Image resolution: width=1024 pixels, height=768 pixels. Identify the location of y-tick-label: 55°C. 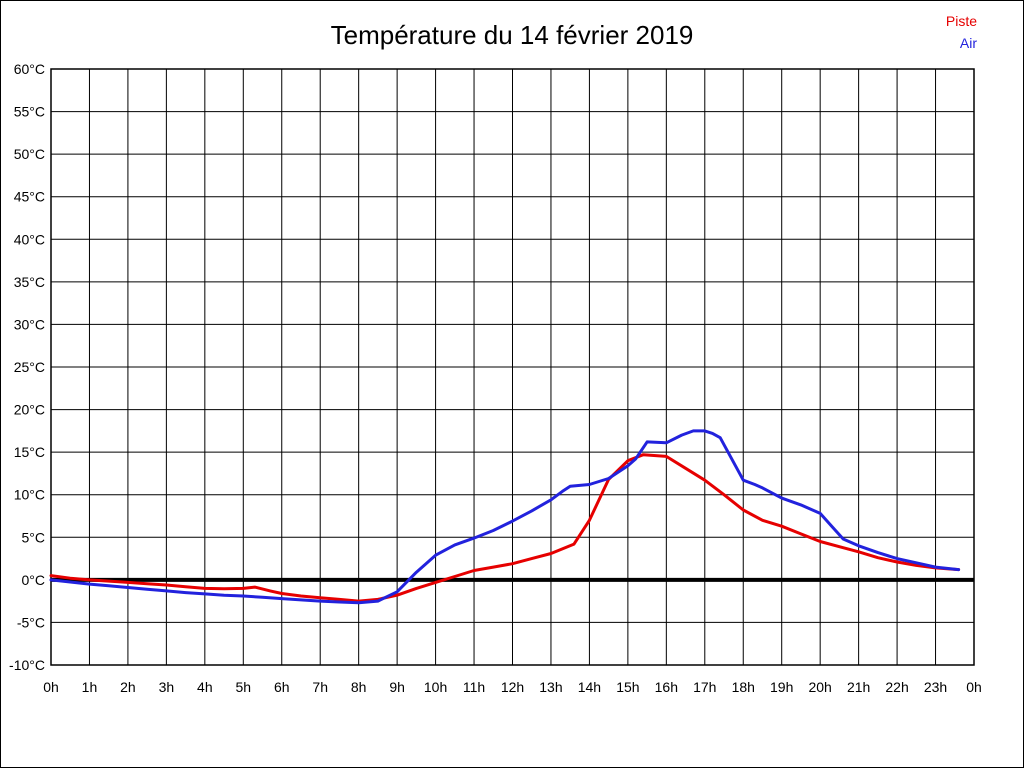
(29, 112).